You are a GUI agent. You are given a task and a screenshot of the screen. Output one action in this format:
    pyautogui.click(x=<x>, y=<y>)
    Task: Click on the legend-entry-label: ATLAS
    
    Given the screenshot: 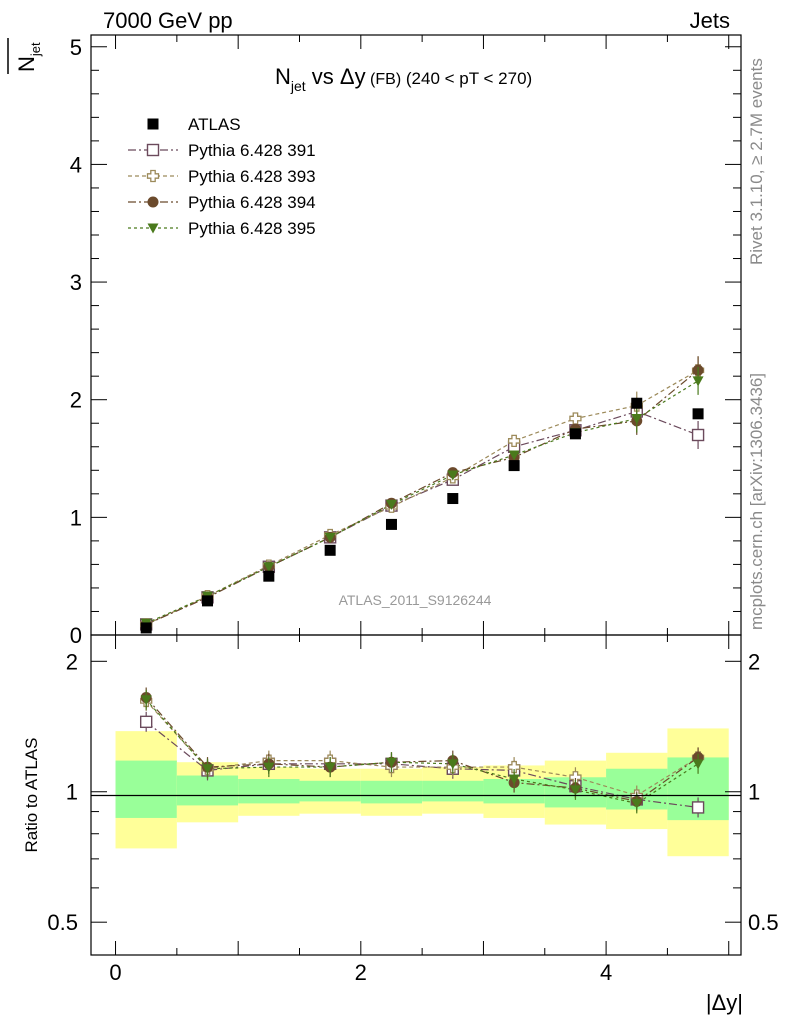 What is the action you would take?
    pyautogui.click(x=214, y=124)
    